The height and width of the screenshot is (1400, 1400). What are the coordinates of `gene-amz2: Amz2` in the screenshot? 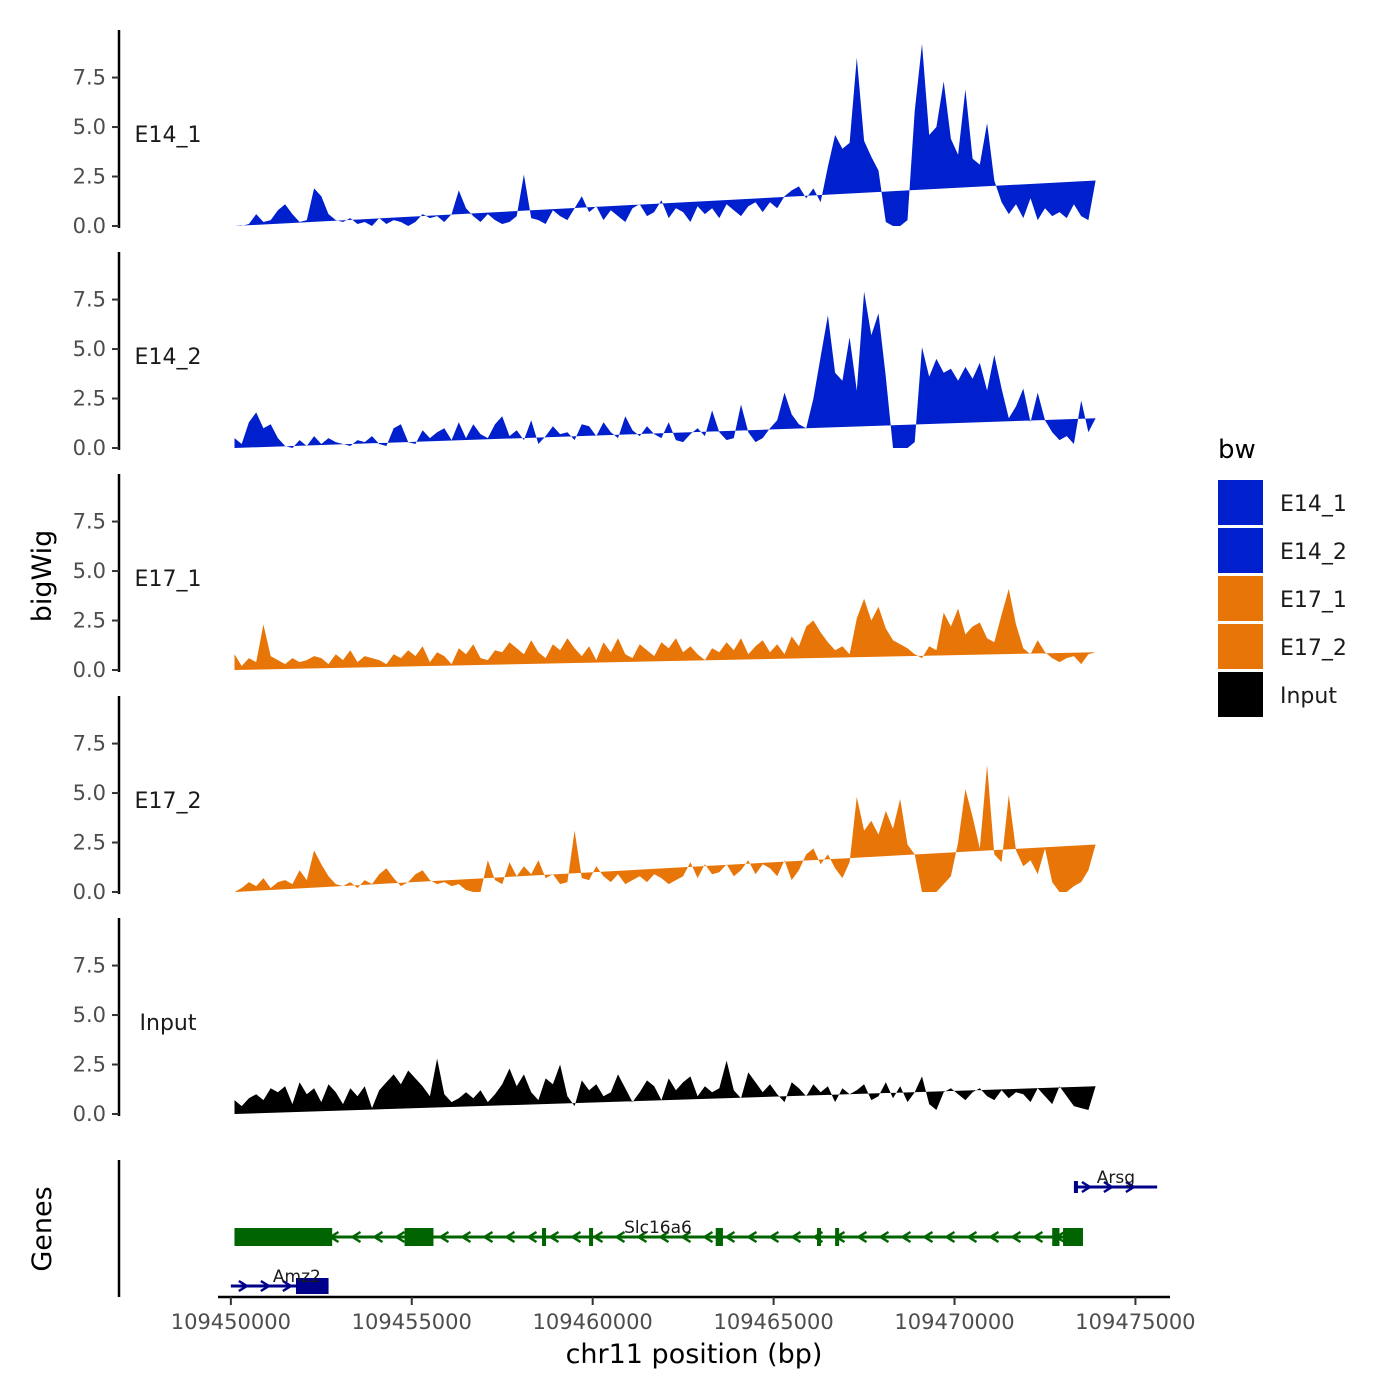 It's located at (279, 1280).